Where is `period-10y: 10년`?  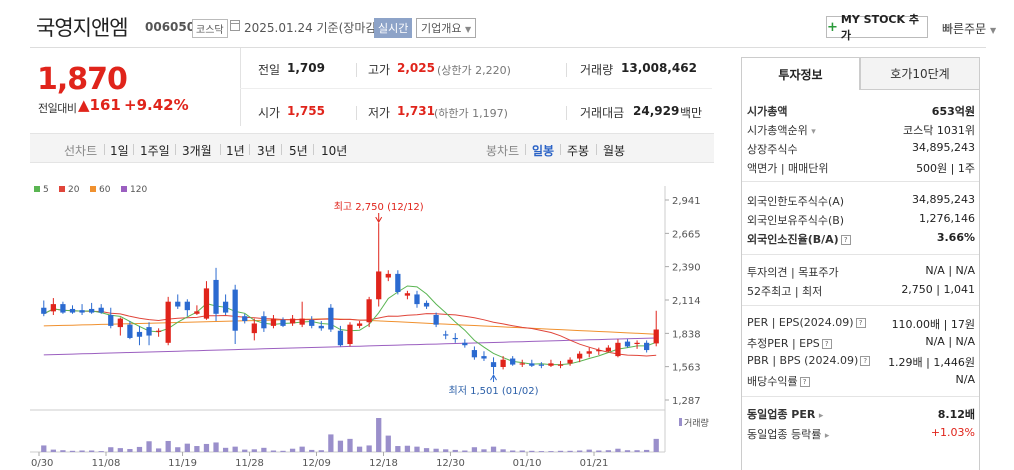 period-10y: 10년 is located at coordinates (334, 151).